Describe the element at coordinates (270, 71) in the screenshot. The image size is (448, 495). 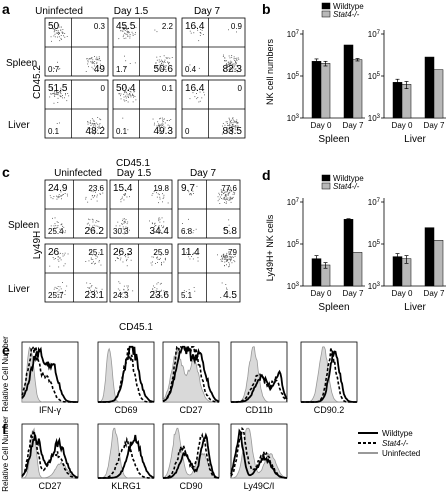
I see `y-axis-label-nk-cell-numbers: NK cell numbers` at that location.